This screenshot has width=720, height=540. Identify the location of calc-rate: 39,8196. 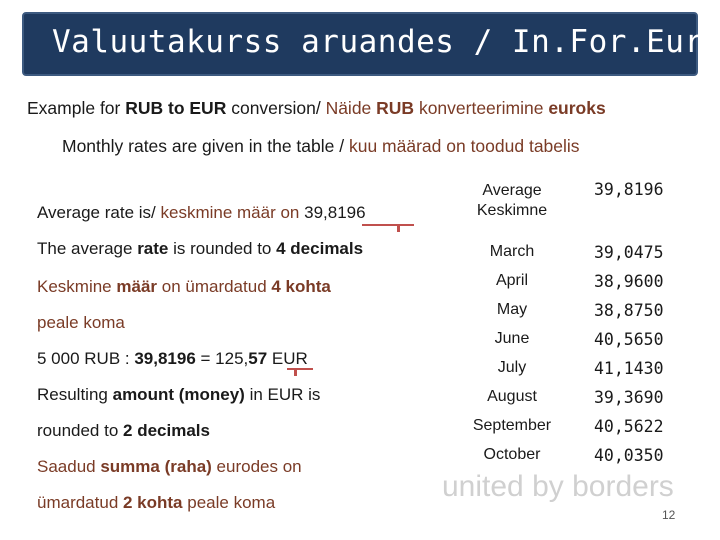
(165, 358).